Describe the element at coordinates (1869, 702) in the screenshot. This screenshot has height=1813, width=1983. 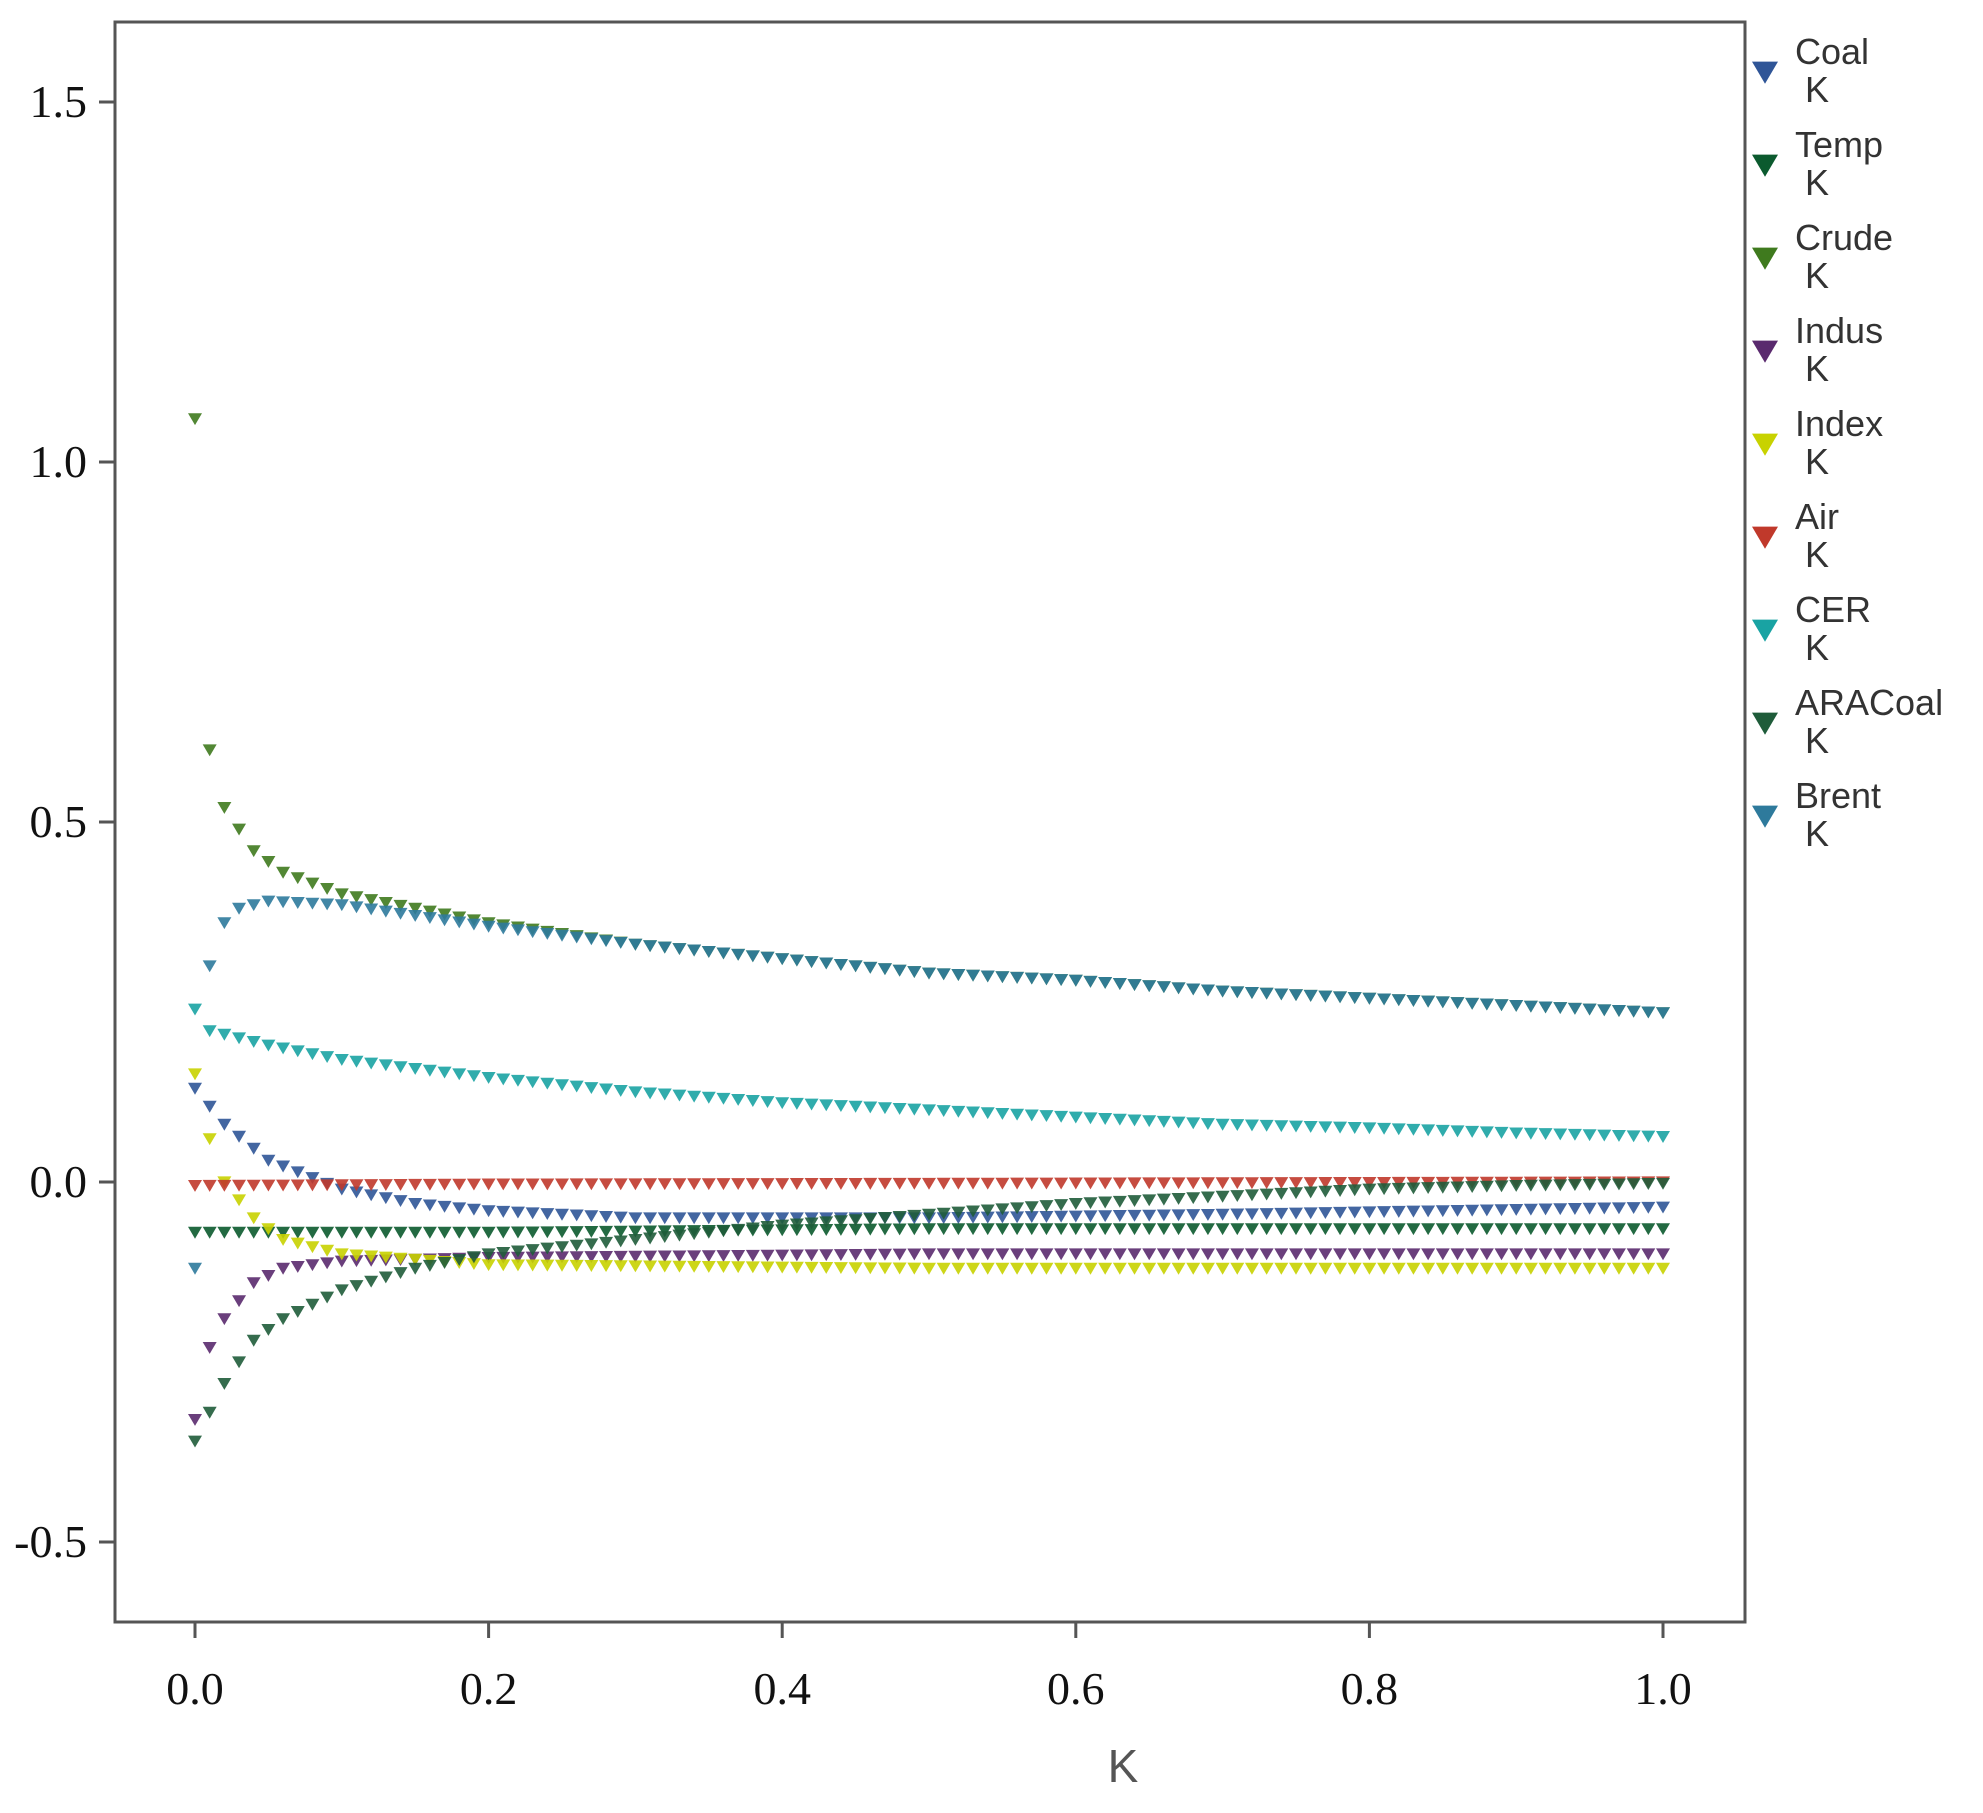
I see `legend-label: ARACoal` at that location.